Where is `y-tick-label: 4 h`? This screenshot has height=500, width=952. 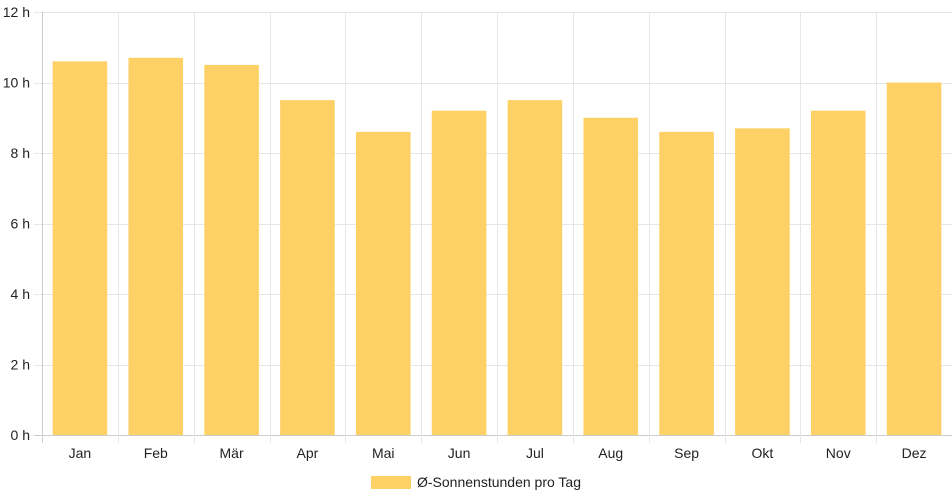 y-tick-label: 4 h is located at coordinates (20, 294).